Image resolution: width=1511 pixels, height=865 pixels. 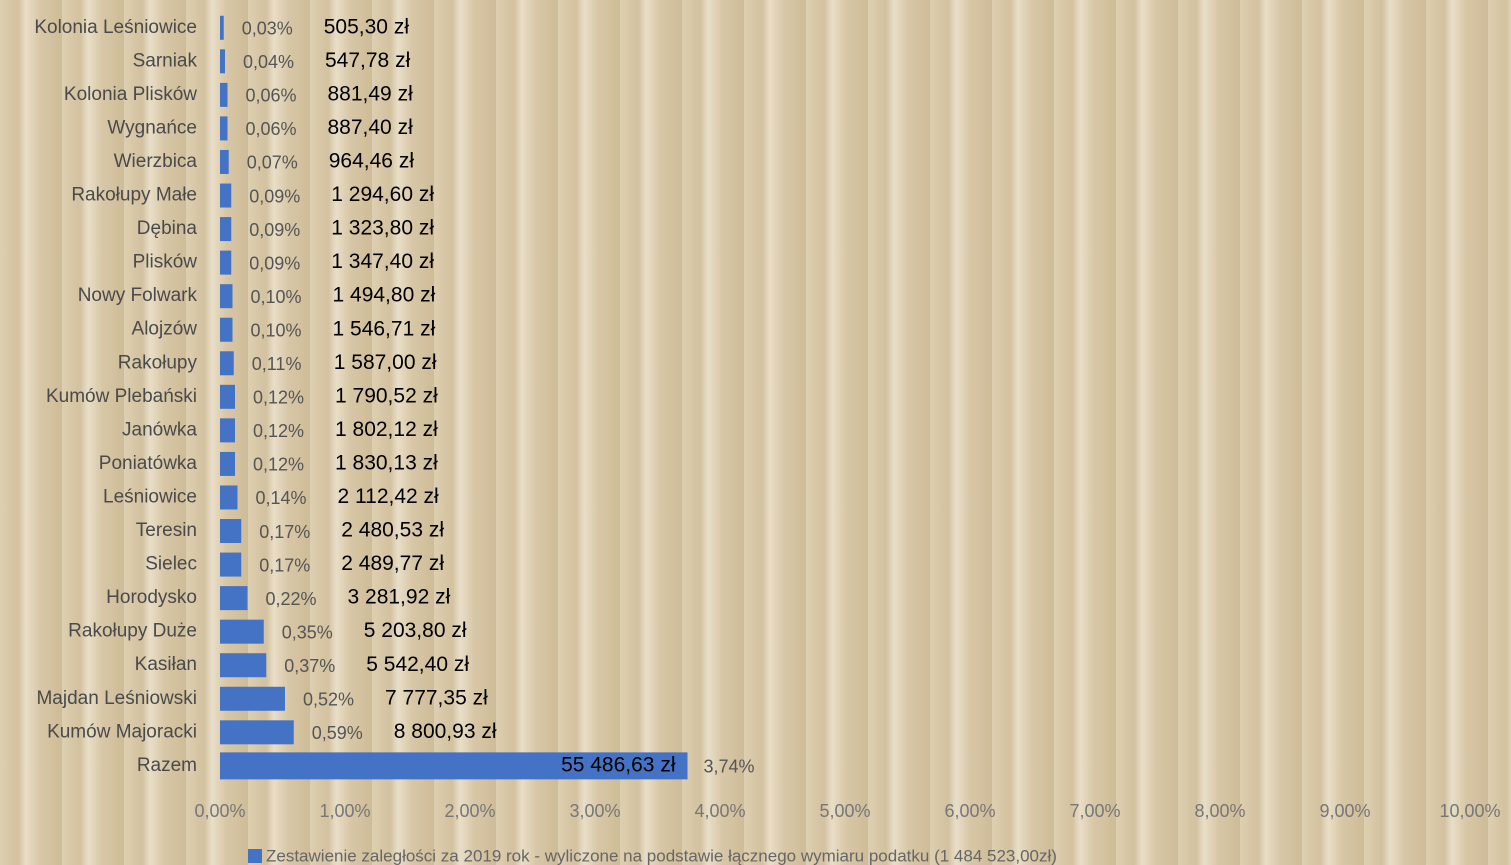 What do you see at coordinates (255, 856) in the screenshot?
I see `legend-swatch` at bounding box center [255, 856].